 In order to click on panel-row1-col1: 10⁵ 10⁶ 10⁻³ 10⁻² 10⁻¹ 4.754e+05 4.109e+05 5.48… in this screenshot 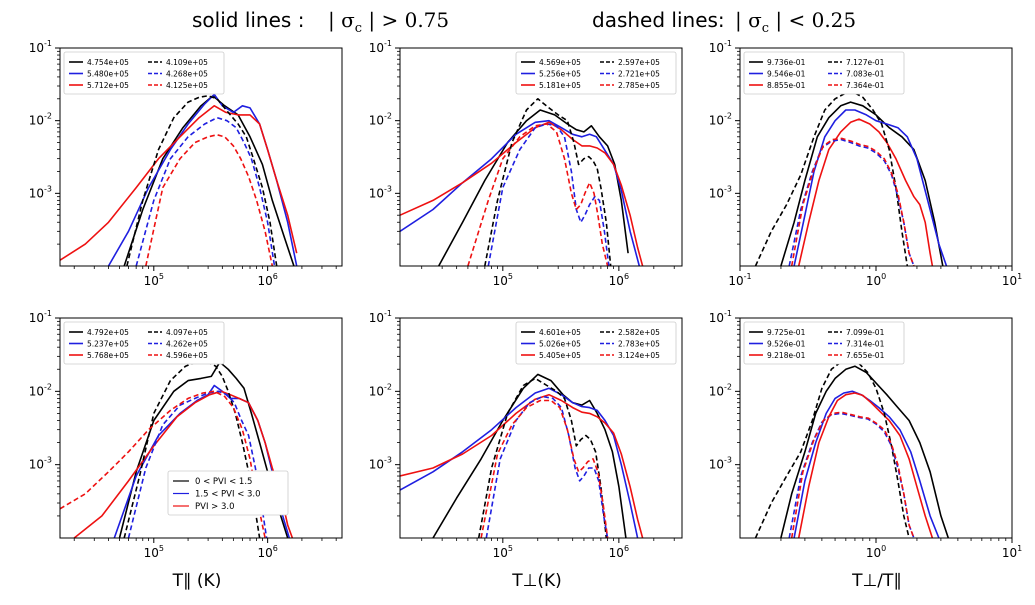, I will do `click(186, 163)`.